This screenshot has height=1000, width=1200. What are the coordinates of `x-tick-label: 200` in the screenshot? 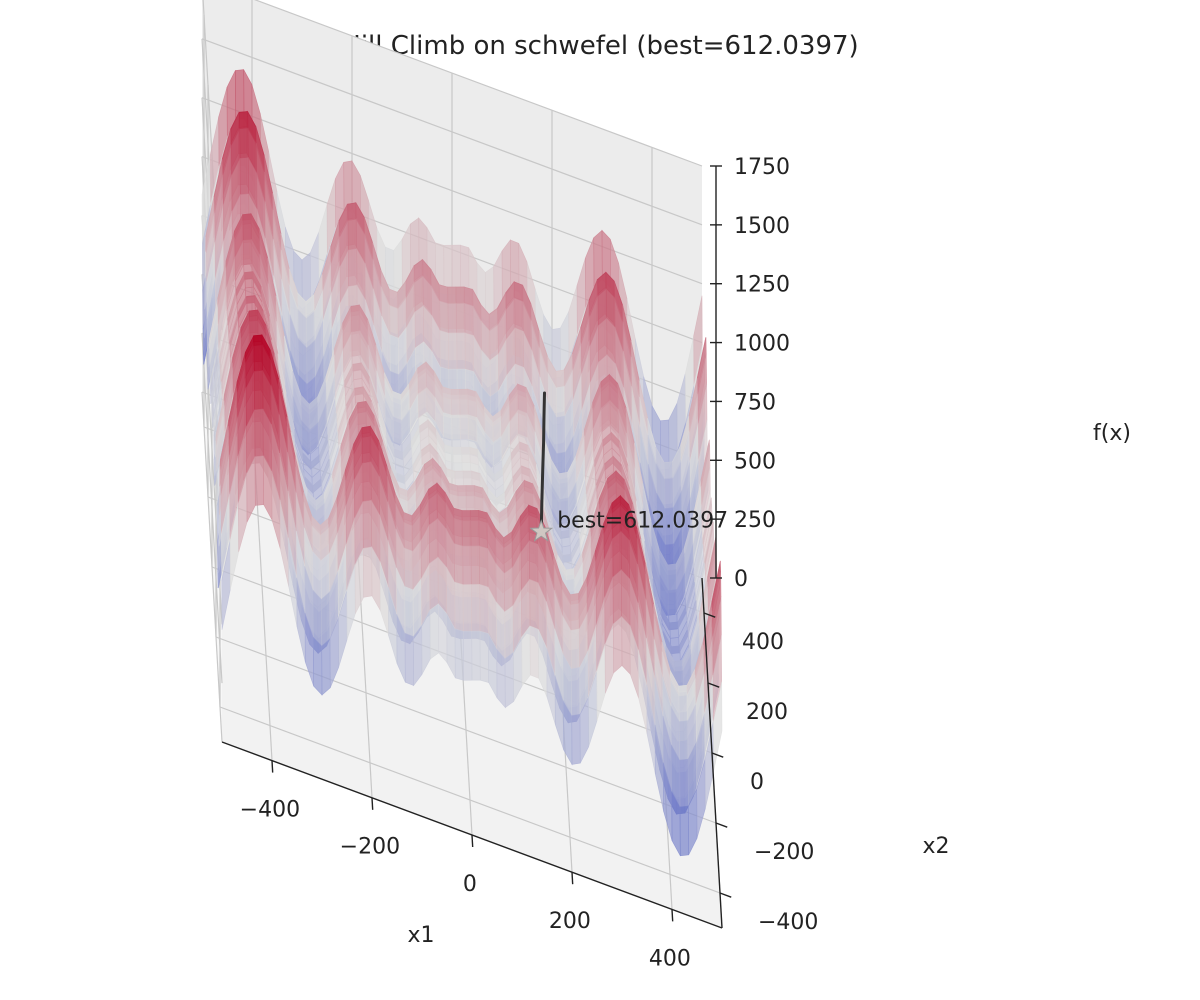 It's located at (570, 921).